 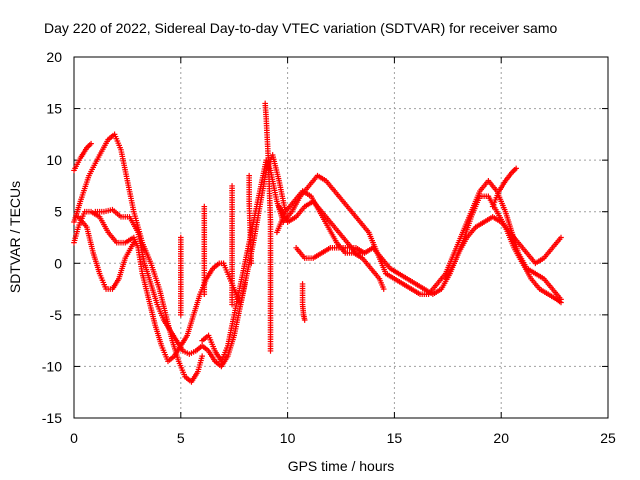 What do you see at coordinates (181, 438) in the screenshot?
I see `x-tick-label: 5` at bounding box center [181, 438].